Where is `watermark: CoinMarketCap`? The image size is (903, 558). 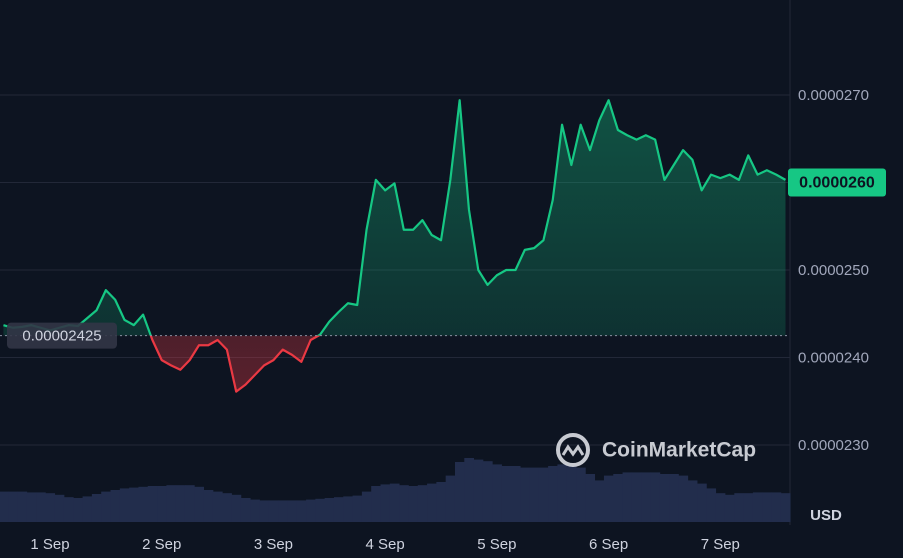 watermark: CoinMarketCap is located at coordinates (656, 450).